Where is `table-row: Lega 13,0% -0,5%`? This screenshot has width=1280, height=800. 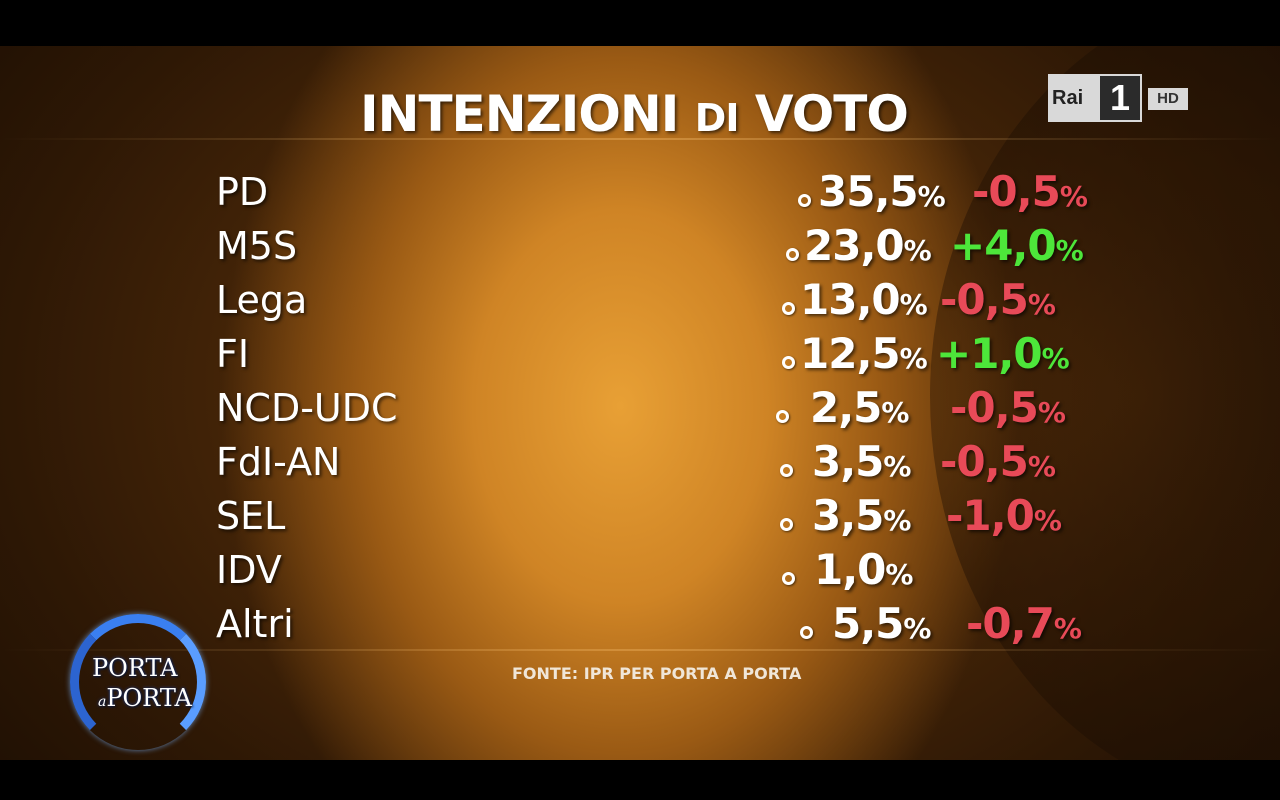
table-row: Lega 13,0% -0,5% is located at coordinates (640, 300).